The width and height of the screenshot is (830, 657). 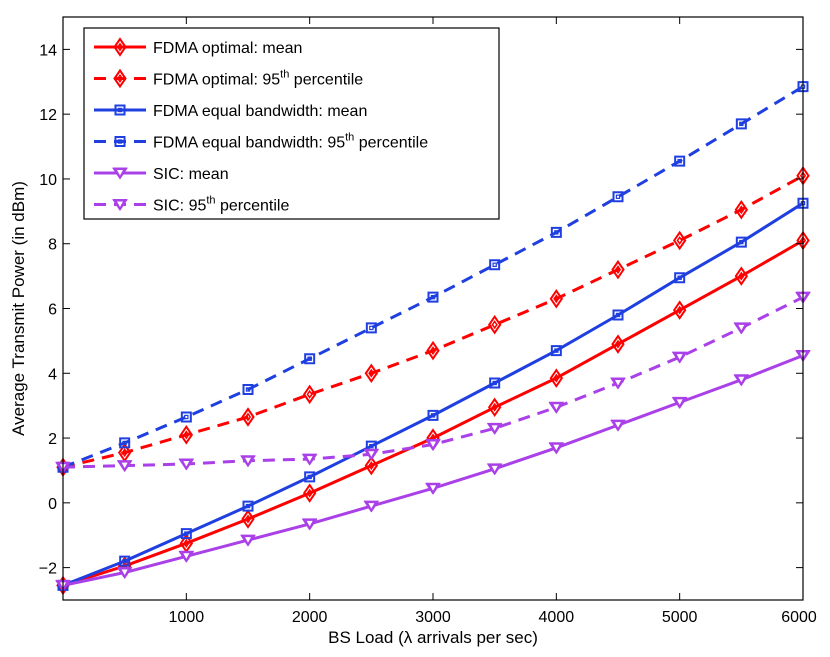 I want to click on series-6-point-2-inner, so click(x=124, y=465).